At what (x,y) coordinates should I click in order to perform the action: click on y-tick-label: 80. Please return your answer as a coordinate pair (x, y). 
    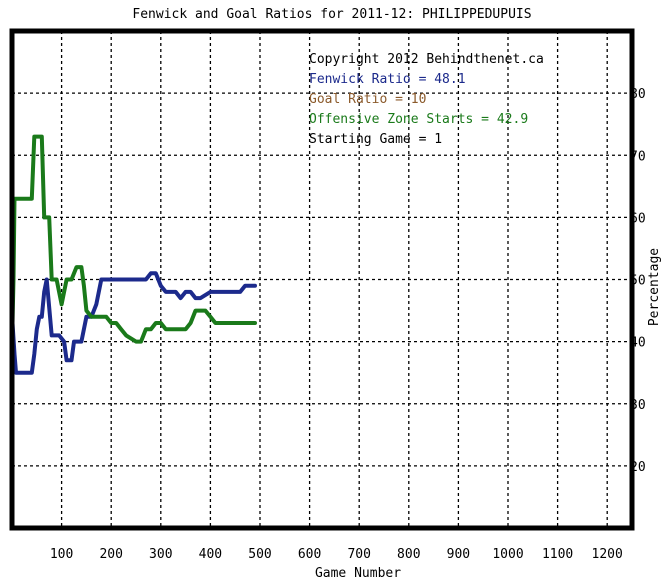
    Looking at the image, I should click on (638, 94).